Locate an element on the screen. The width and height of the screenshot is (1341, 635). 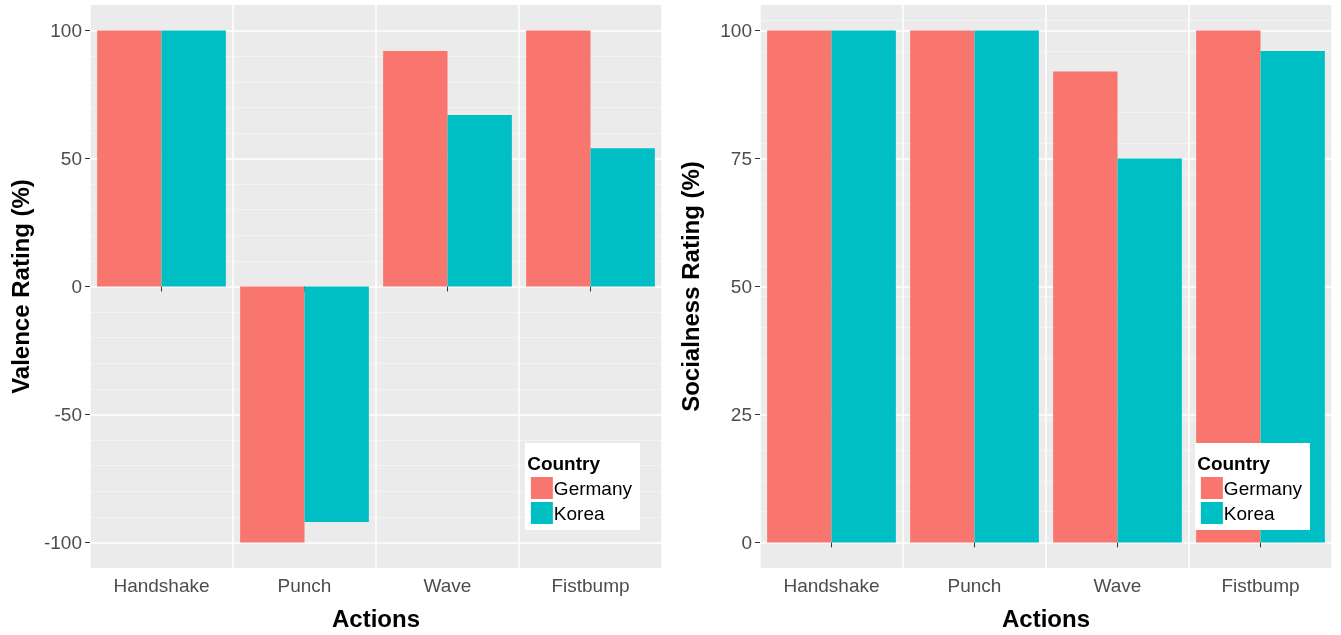
y-tick-label: -50 is located at coordinates (68, 414).